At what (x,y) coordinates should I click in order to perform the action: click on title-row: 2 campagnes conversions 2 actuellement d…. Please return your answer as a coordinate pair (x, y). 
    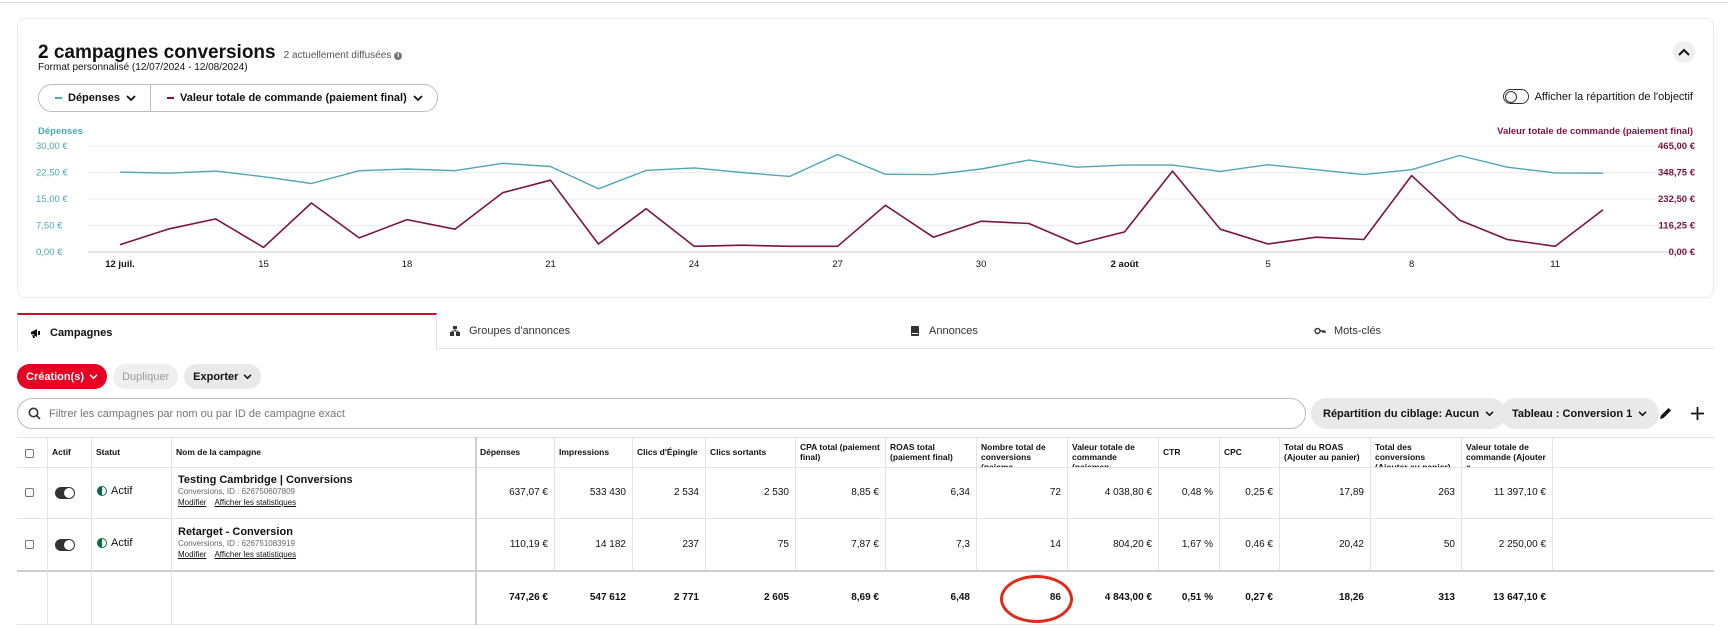
    Looking at the image, I should click on (220, 53).